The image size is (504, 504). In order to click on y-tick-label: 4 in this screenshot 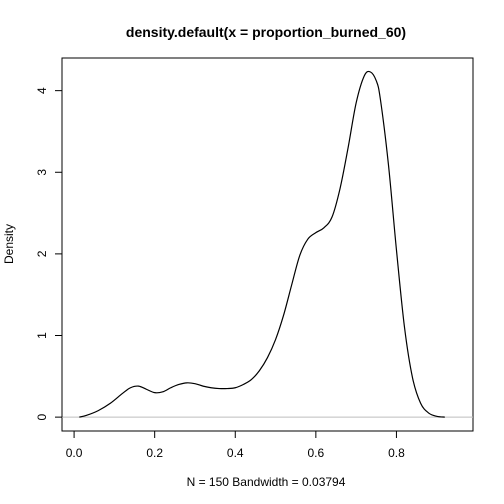, I will do `click(42, 90)`.